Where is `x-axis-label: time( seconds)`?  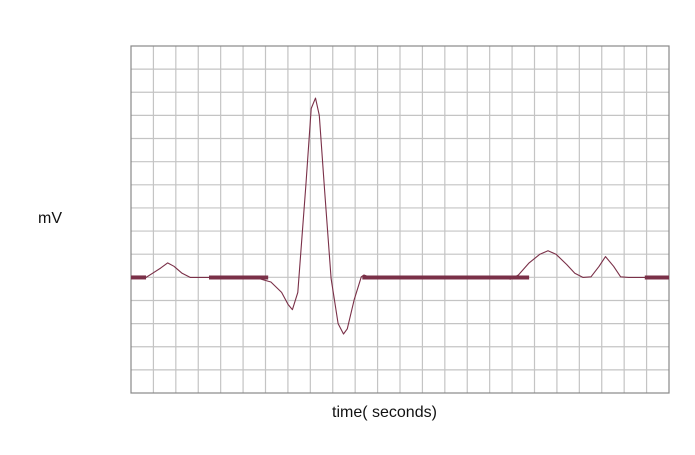 x-axis-label: time( seconds) is located at coordinates (384, 412).